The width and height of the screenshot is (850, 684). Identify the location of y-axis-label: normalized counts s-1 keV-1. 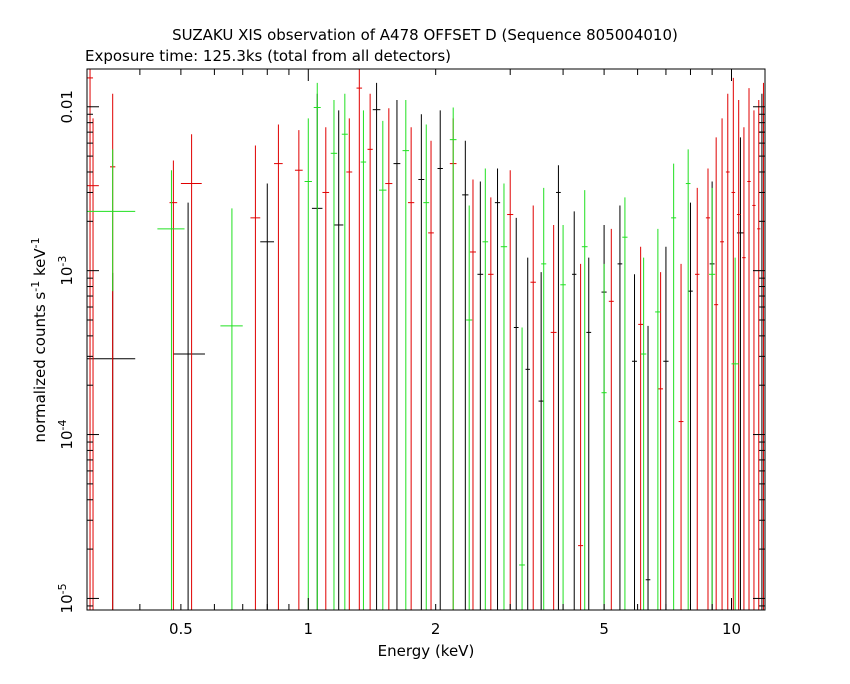
(39, 339).